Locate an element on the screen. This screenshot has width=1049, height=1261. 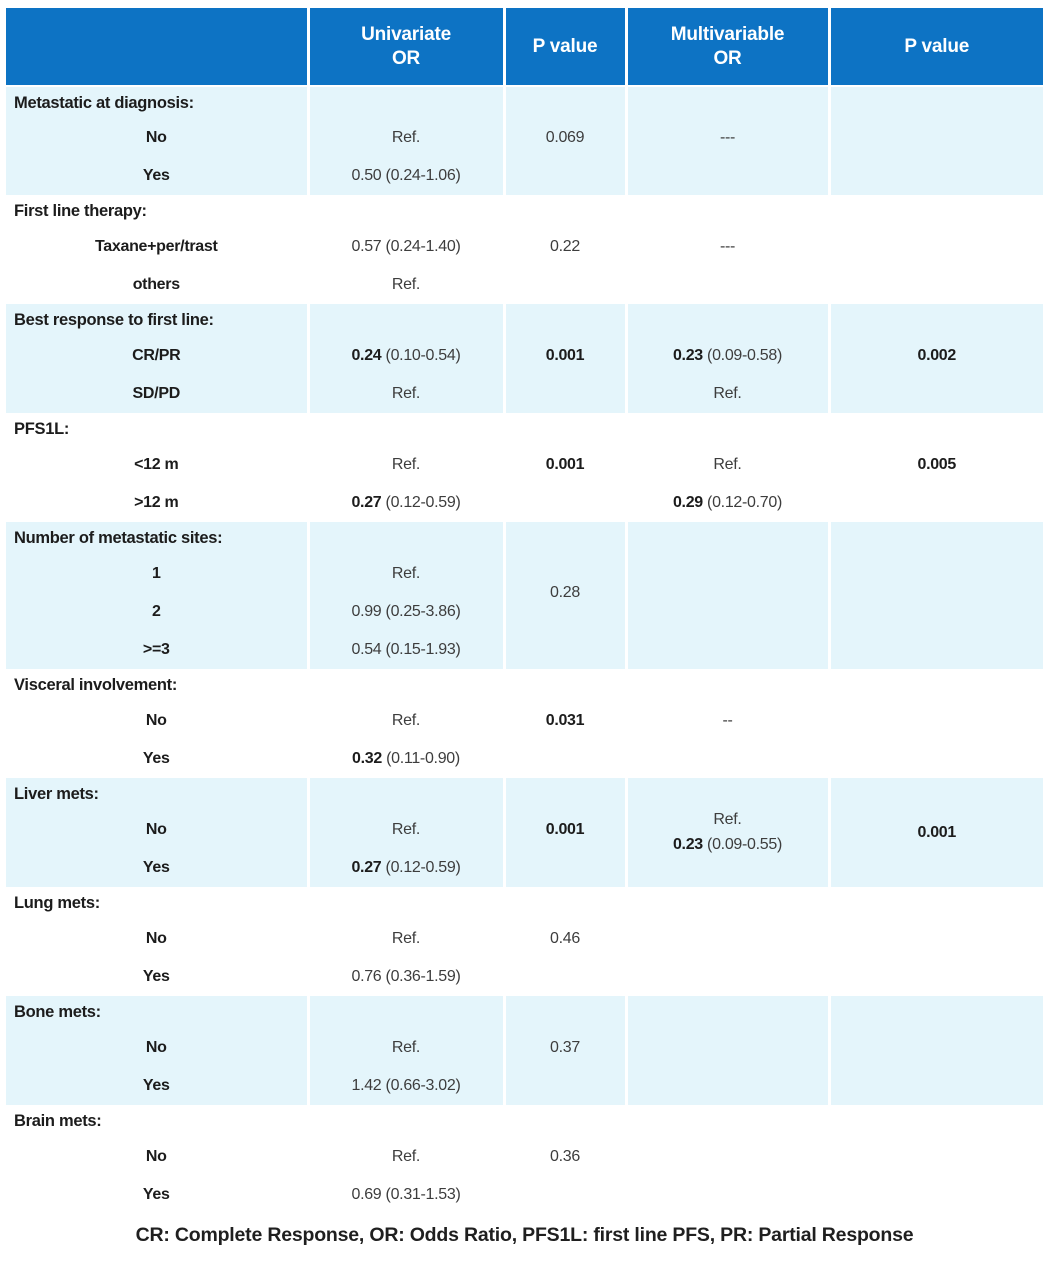
p-value-cell: 0.36 is located at coordinates (564, 1157).